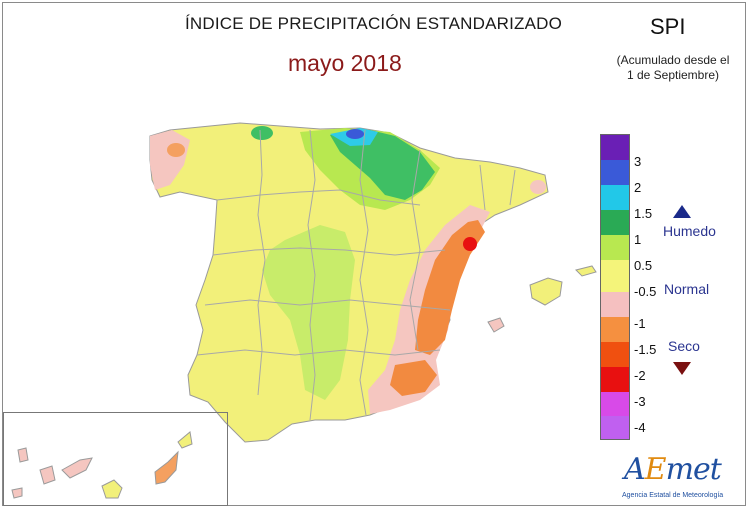 The width and height of the screenshot is (750, 510). What do you see at coordinates (638, 161) in the screenshot?
I see `legend-tick: 3` at bounding box center [638, 161].